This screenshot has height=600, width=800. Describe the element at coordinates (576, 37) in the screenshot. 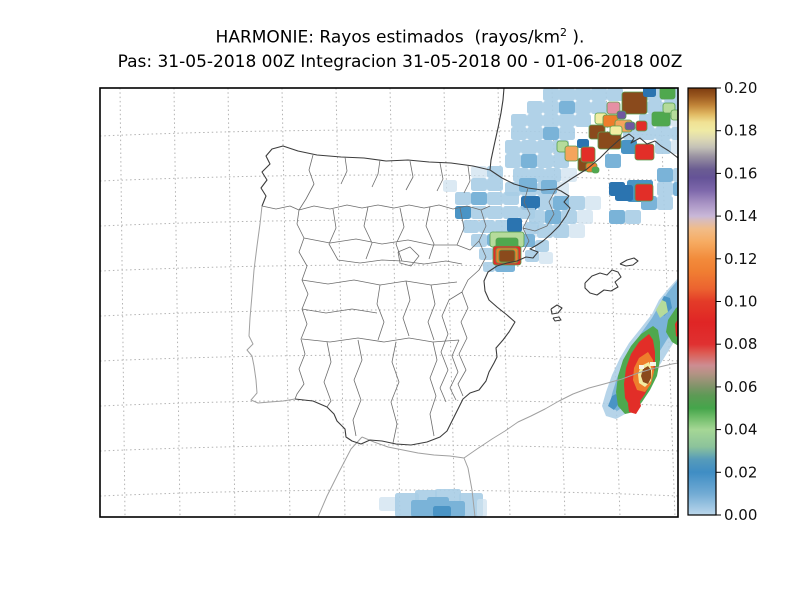

I see `chart-title-suffix: ).` at that location.